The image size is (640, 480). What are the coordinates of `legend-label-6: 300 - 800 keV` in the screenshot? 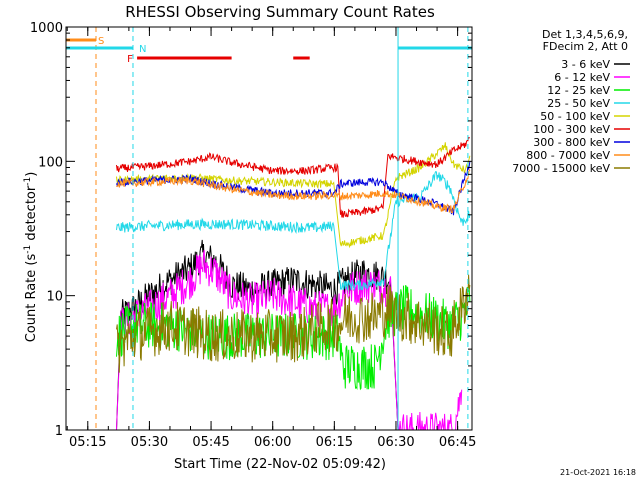 It's located at (571, 142).